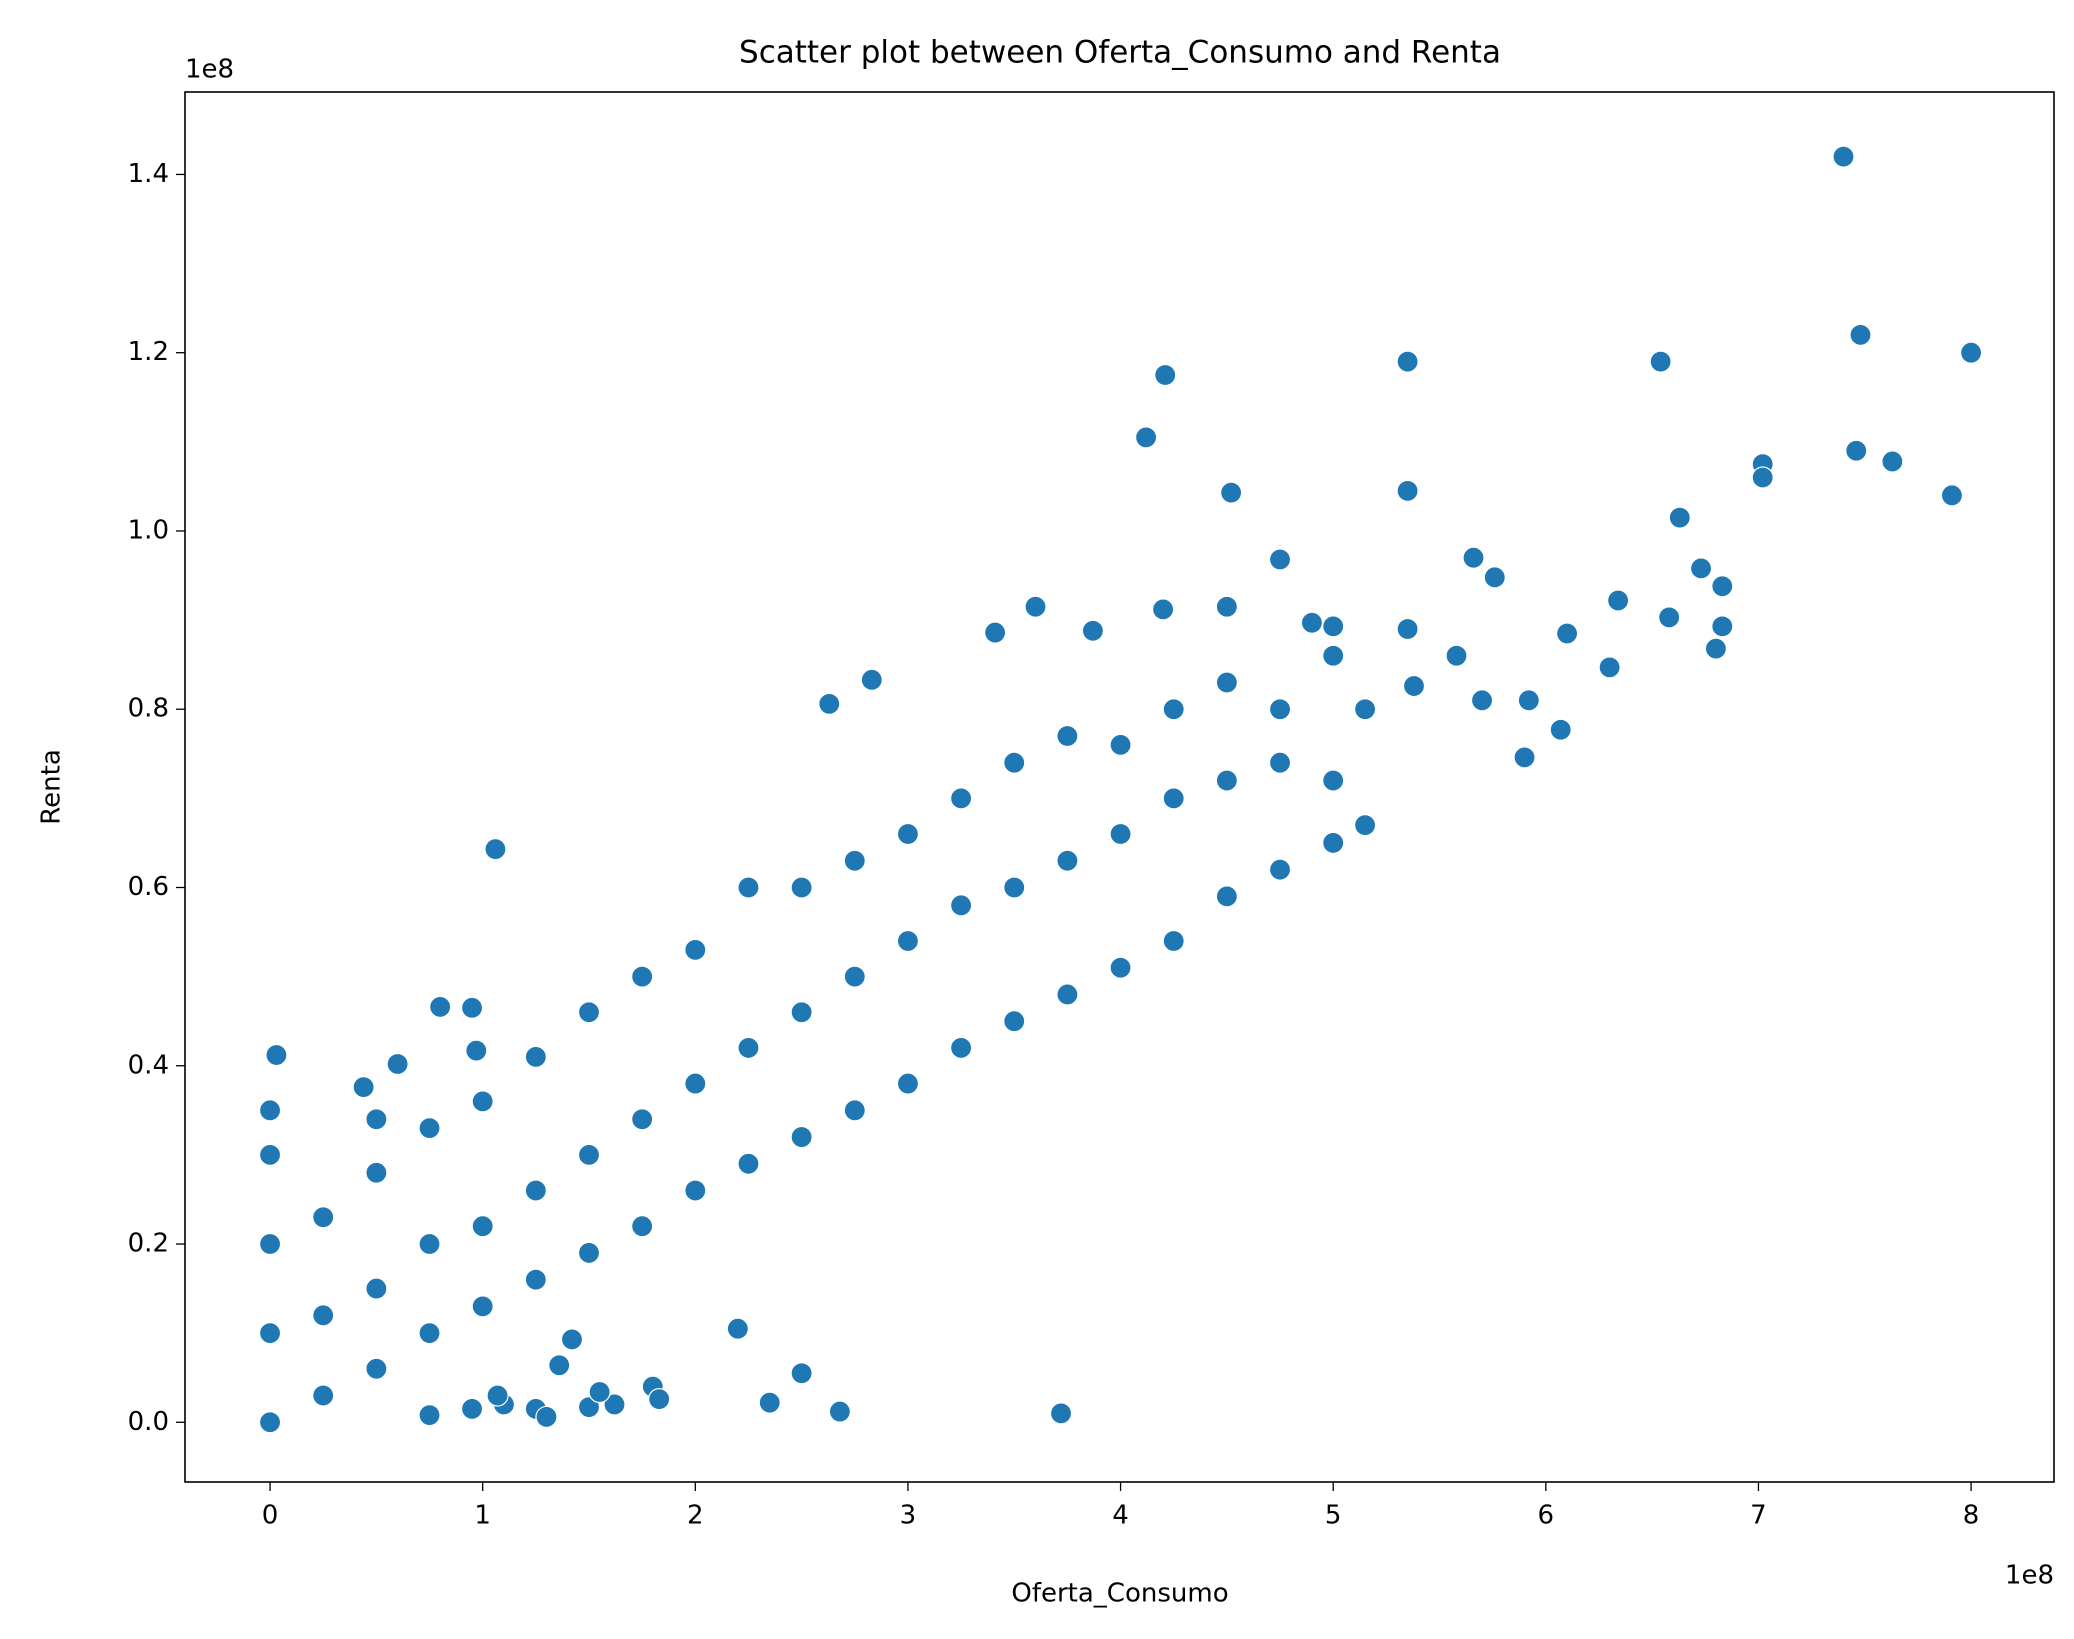 The image size is (2074, 1639). I want to click on y-tick-label: 0.6, so click(148, 887).